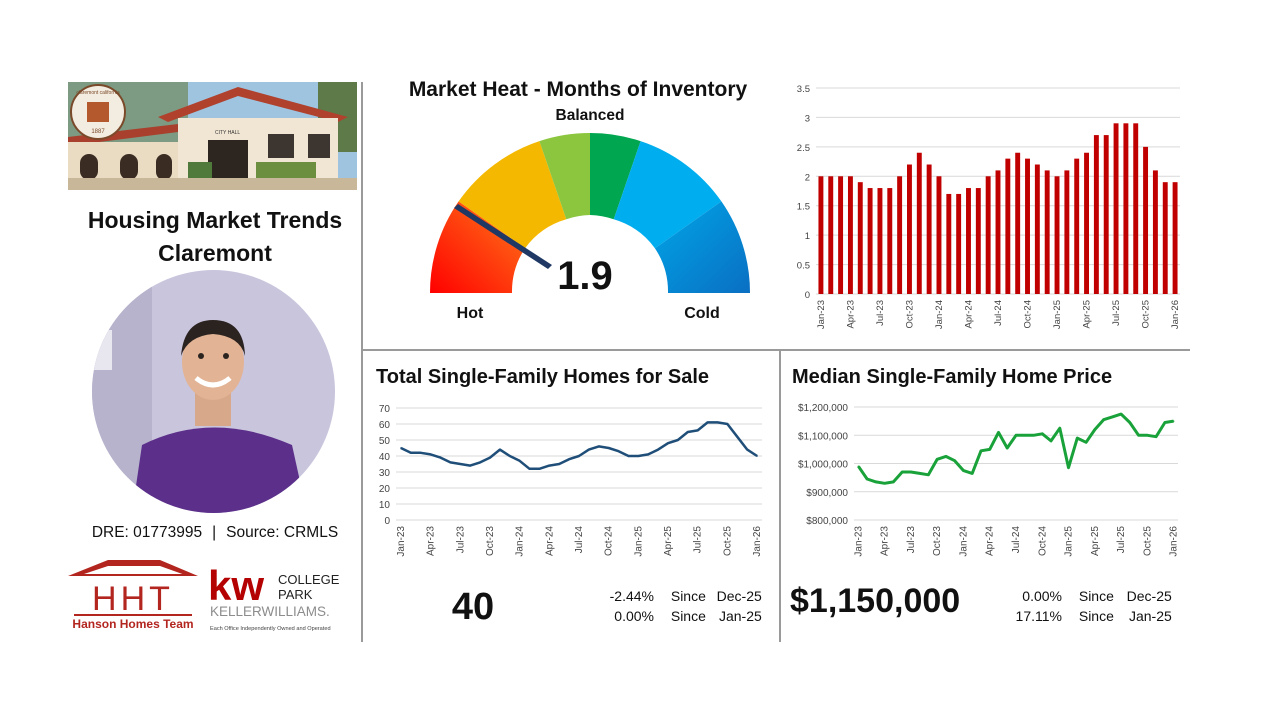 The height and width of the screenshot is (720, 1280). I want to click on seal-year: 1887, so click(98, 132).